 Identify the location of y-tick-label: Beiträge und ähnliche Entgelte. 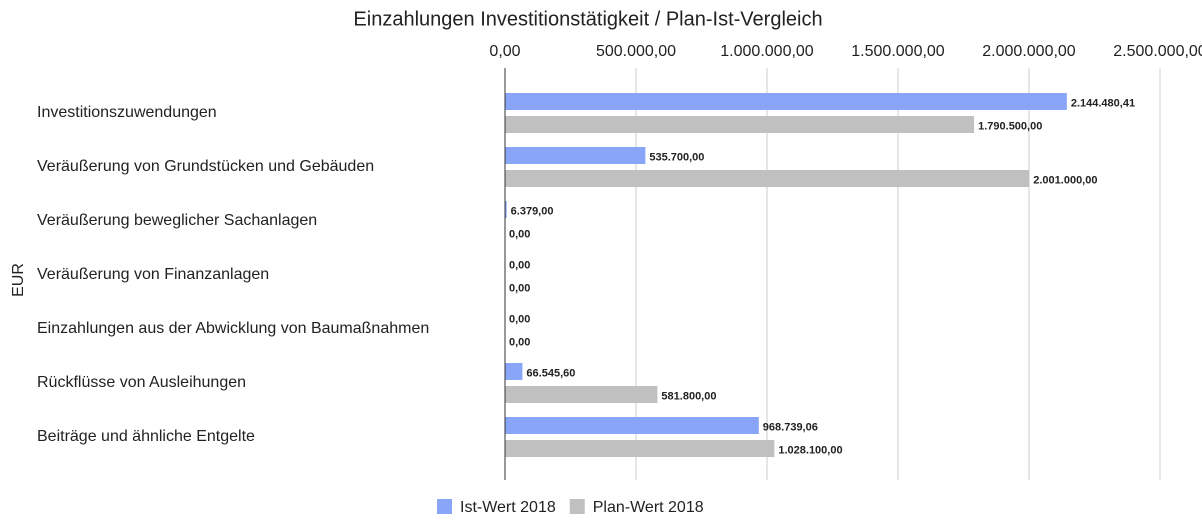
(146, 436).